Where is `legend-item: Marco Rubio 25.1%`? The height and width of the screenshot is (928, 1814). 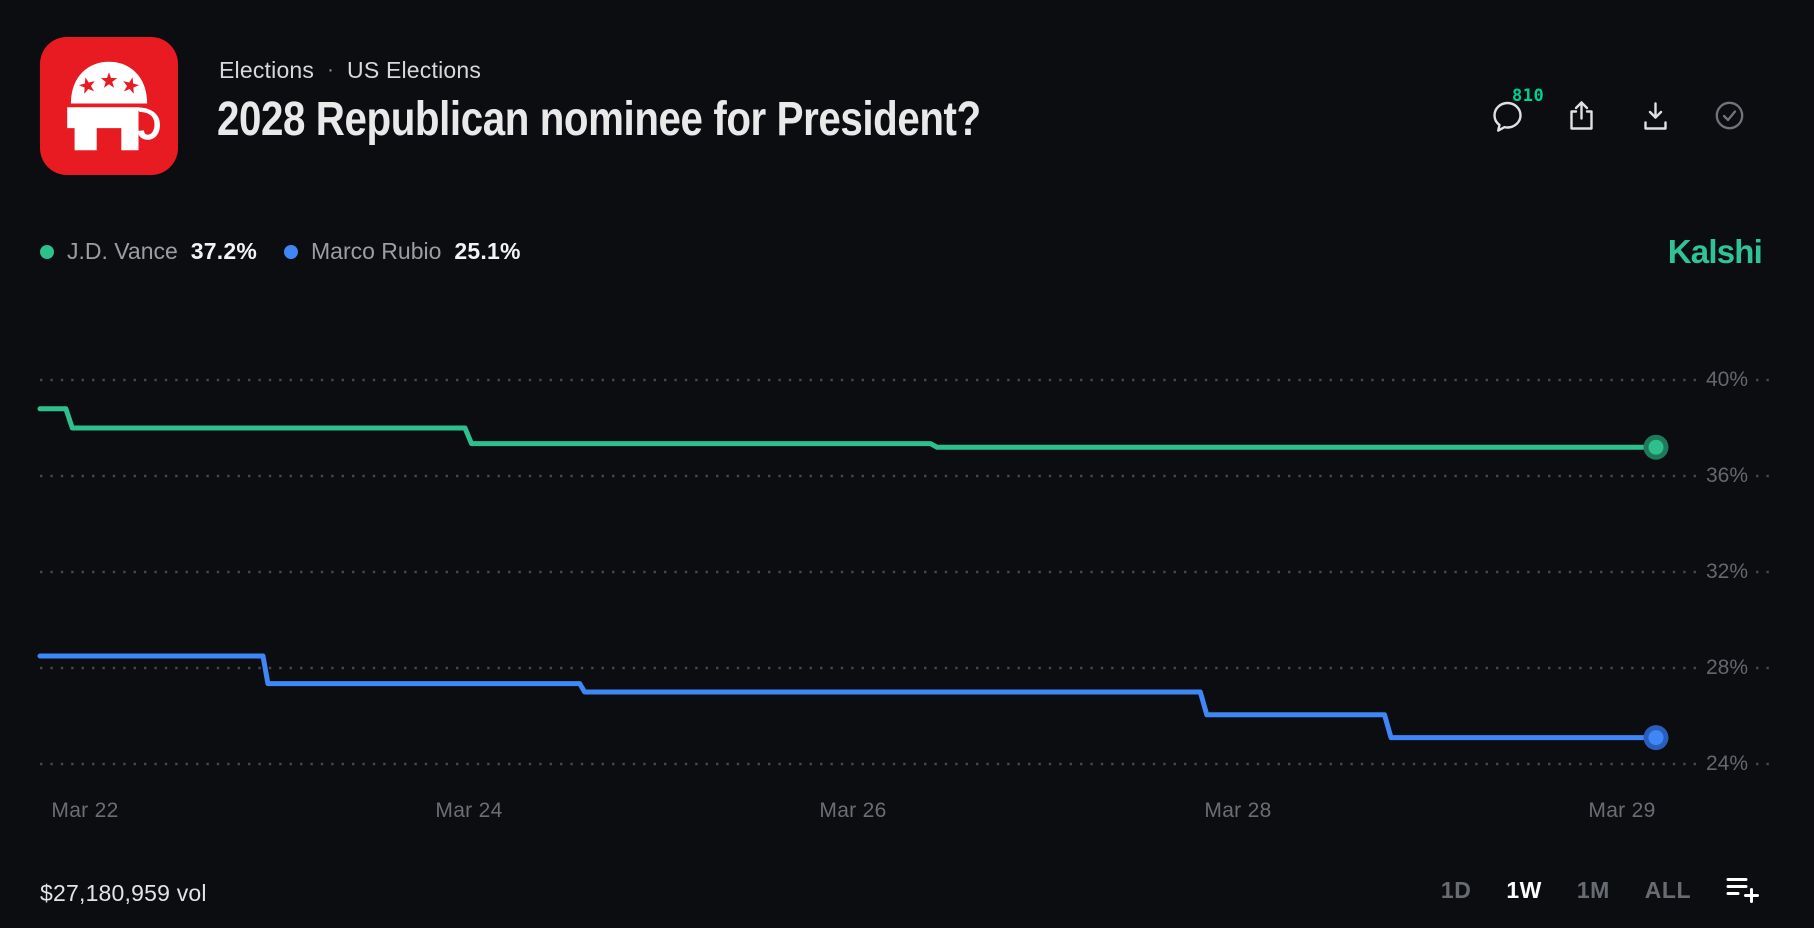
legend-item: Marco Rubio 25.1% is located at coordinates (402, 251).